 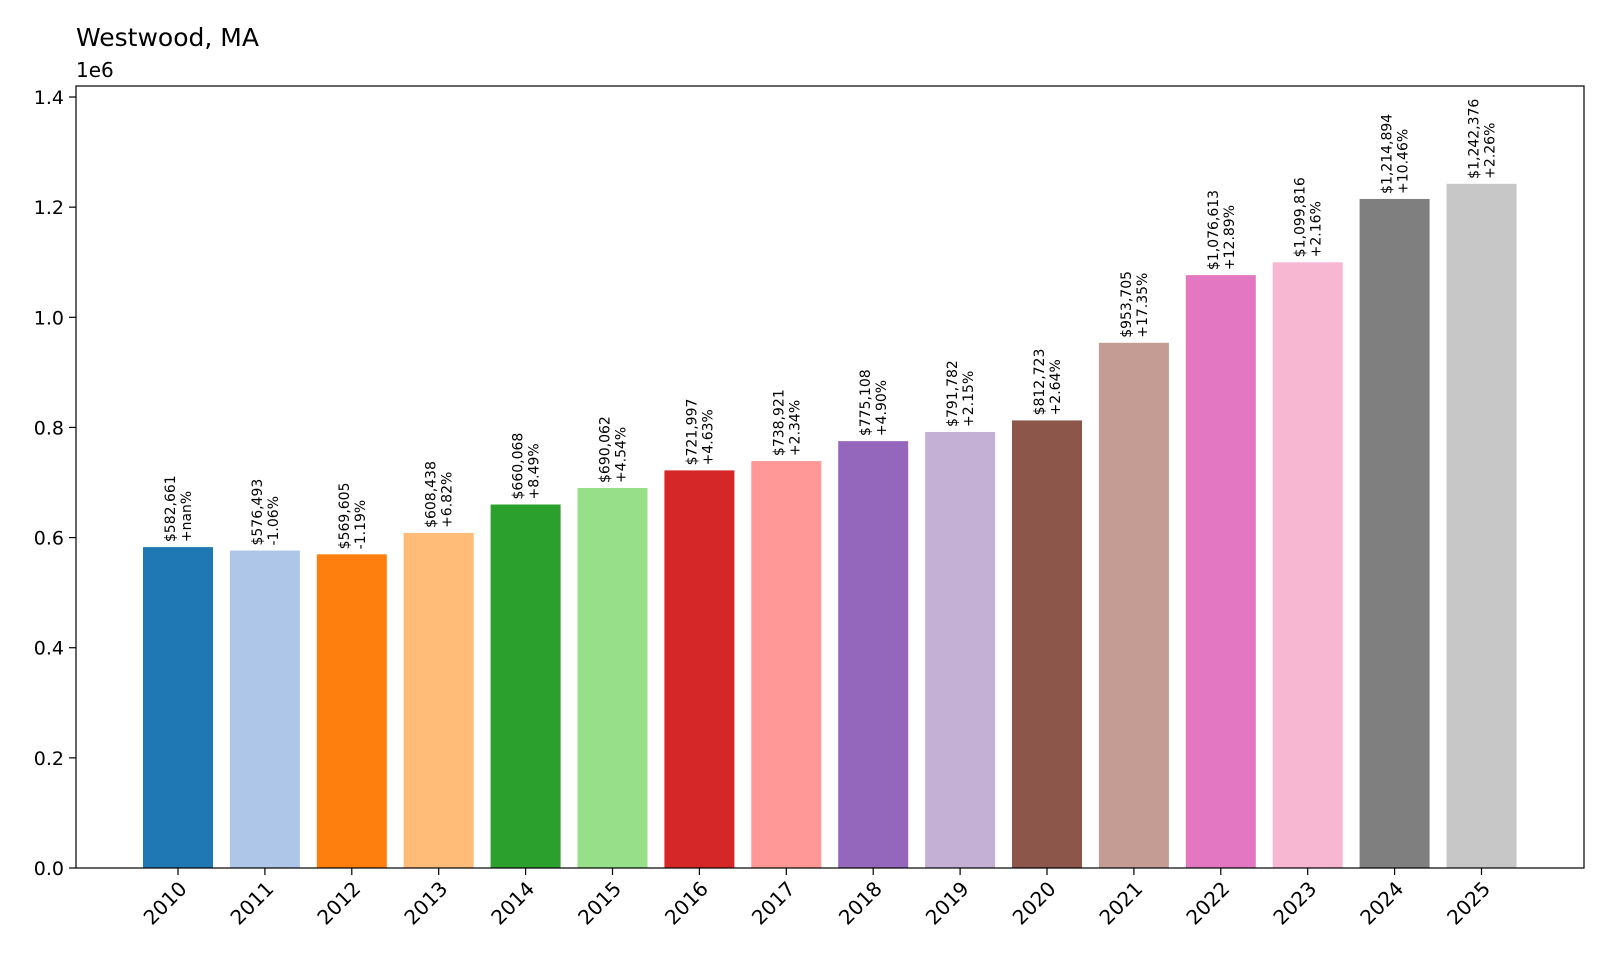 I want to click on bar-2020, so click(x=1047, y=644).